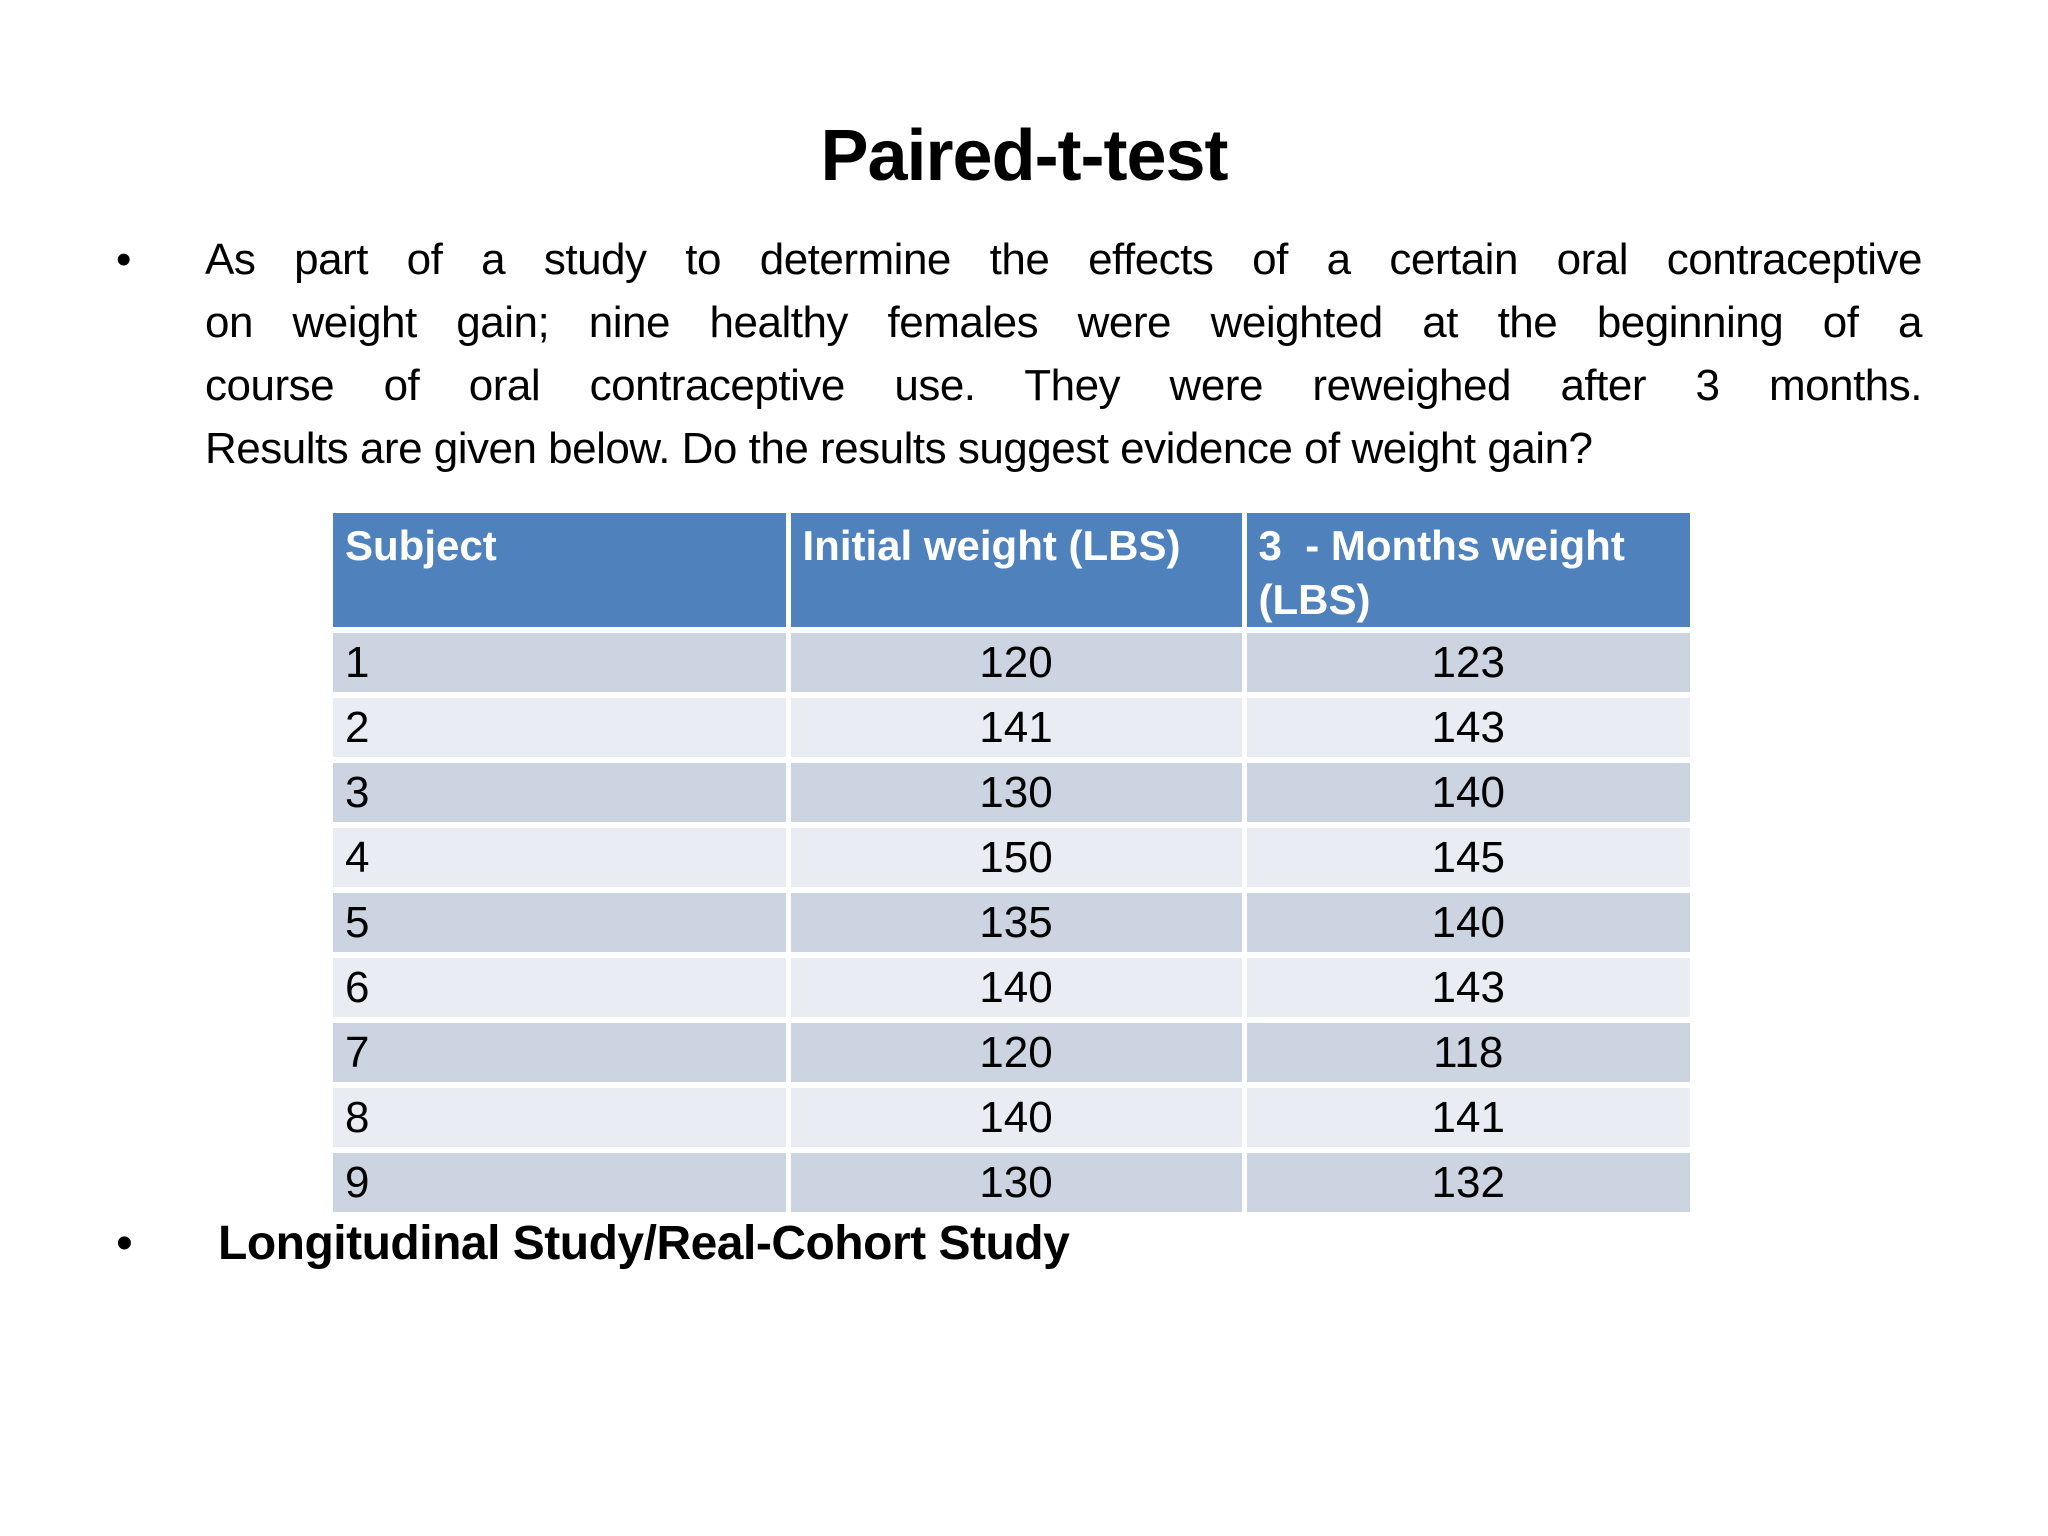 Image resolution: width=2048 pixels, height=1536 pixels. Describe the element at coordinates (560, 1179) in the screenshot. I see `subject-cell: 9` at that location.